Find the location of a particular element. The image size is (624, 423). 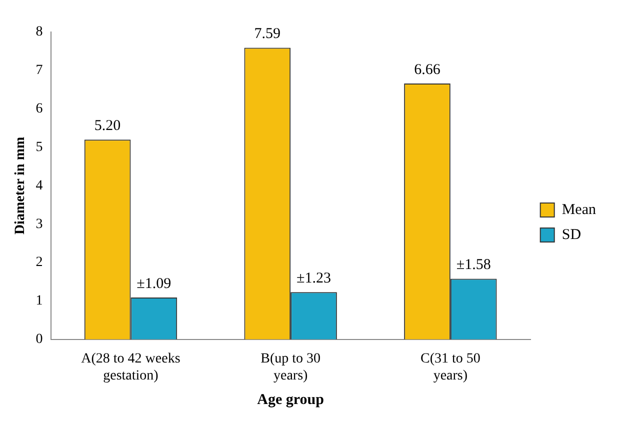

x-tick-label: C(31 to 50 years) is located at coordinates (450, 367).